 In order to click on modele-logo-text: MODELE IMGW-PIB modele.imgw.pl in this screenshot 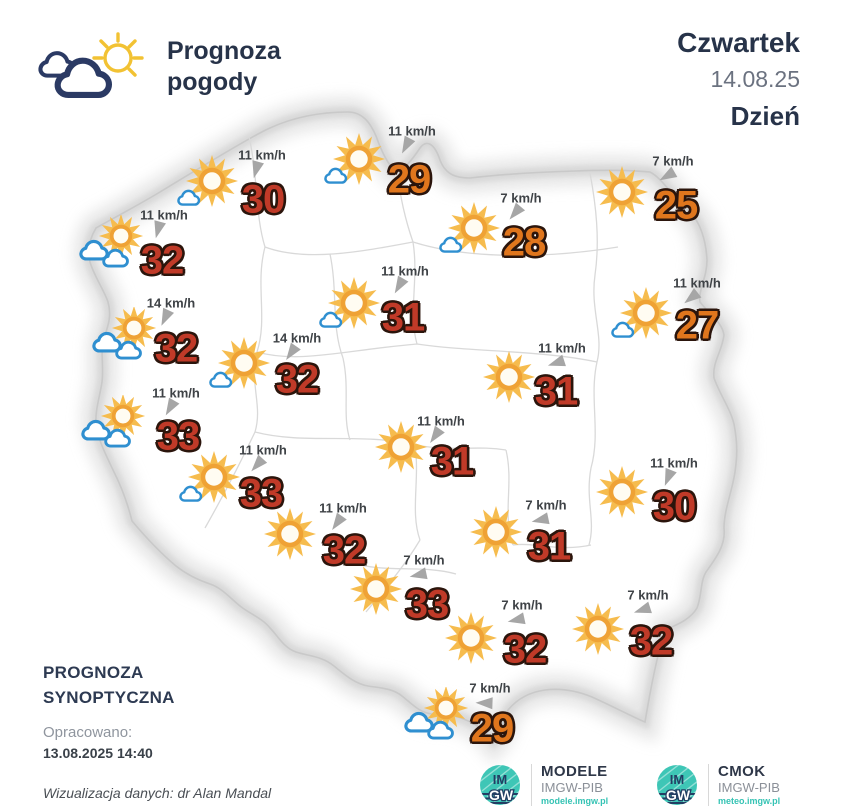, I will do `click(574, 785)`.